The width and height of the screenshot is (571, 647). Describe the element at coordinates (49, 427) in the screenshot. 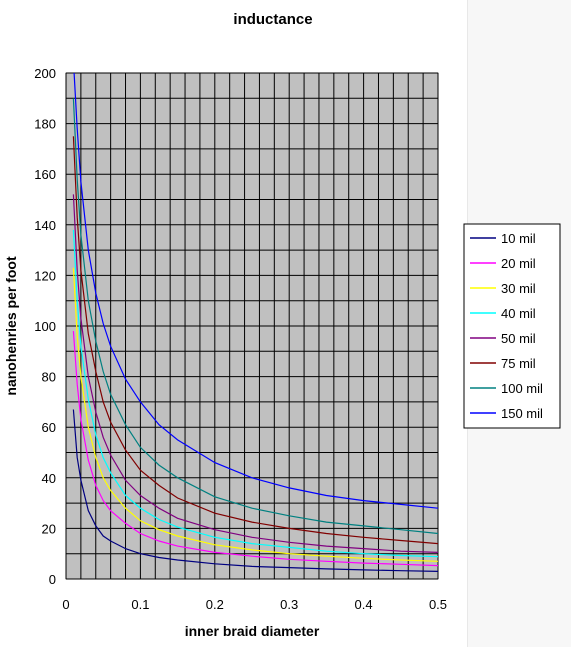

I see `y-tick-label: 60` at that location.